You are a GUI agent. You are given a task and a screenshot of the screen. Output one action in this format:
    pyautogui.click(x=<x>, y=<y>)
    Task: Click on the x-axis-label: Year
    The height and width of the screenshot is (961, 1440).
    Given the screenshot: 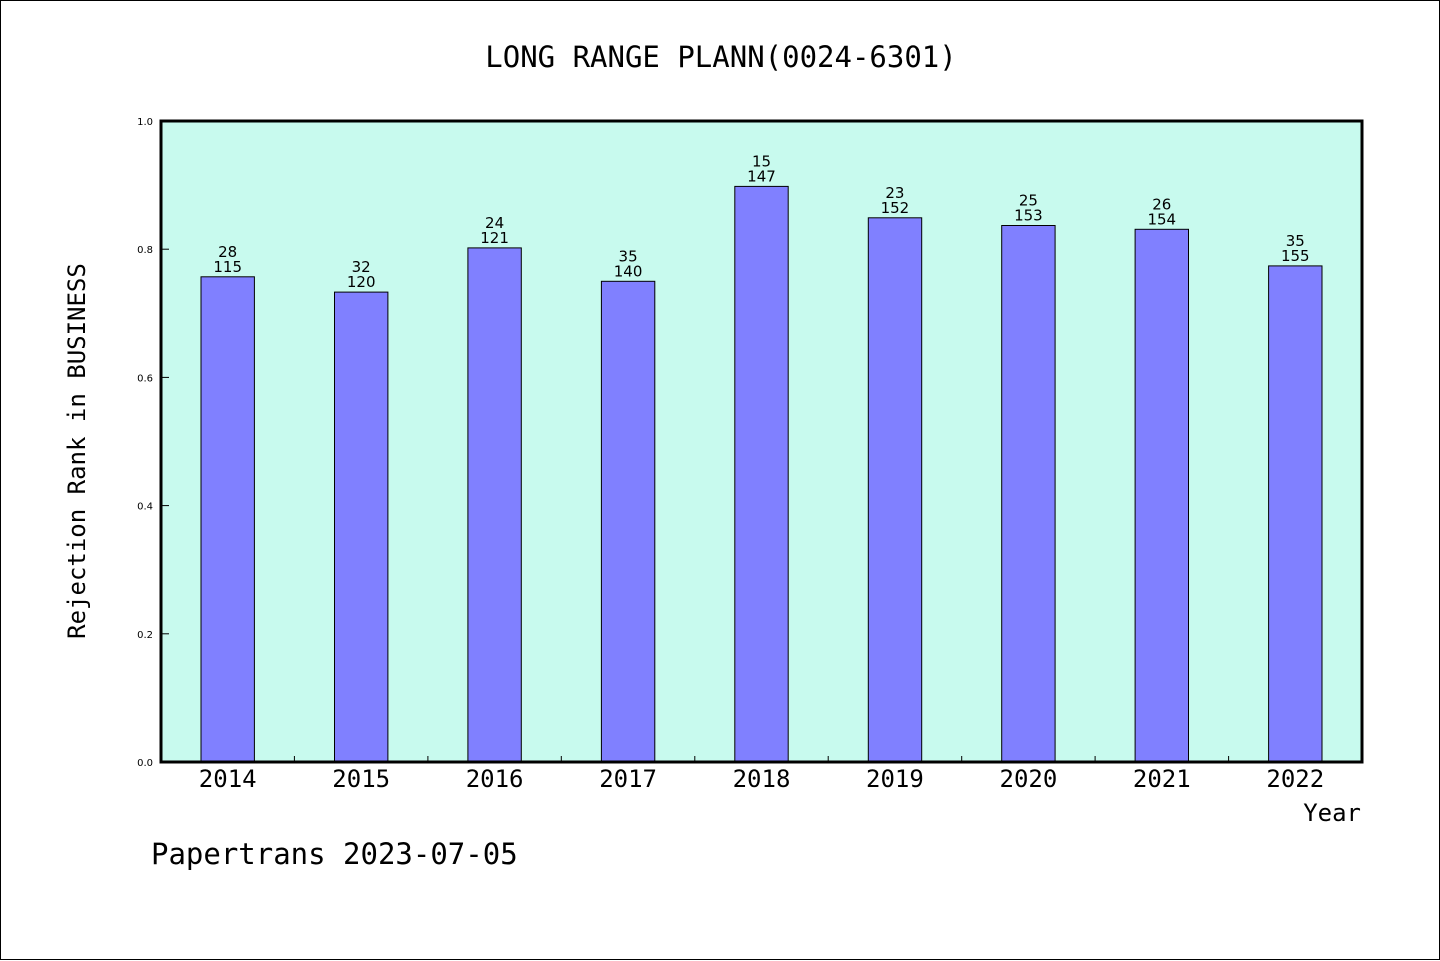 What is the action you would take?
    pyautogui.click(x=1332, y=813)
    